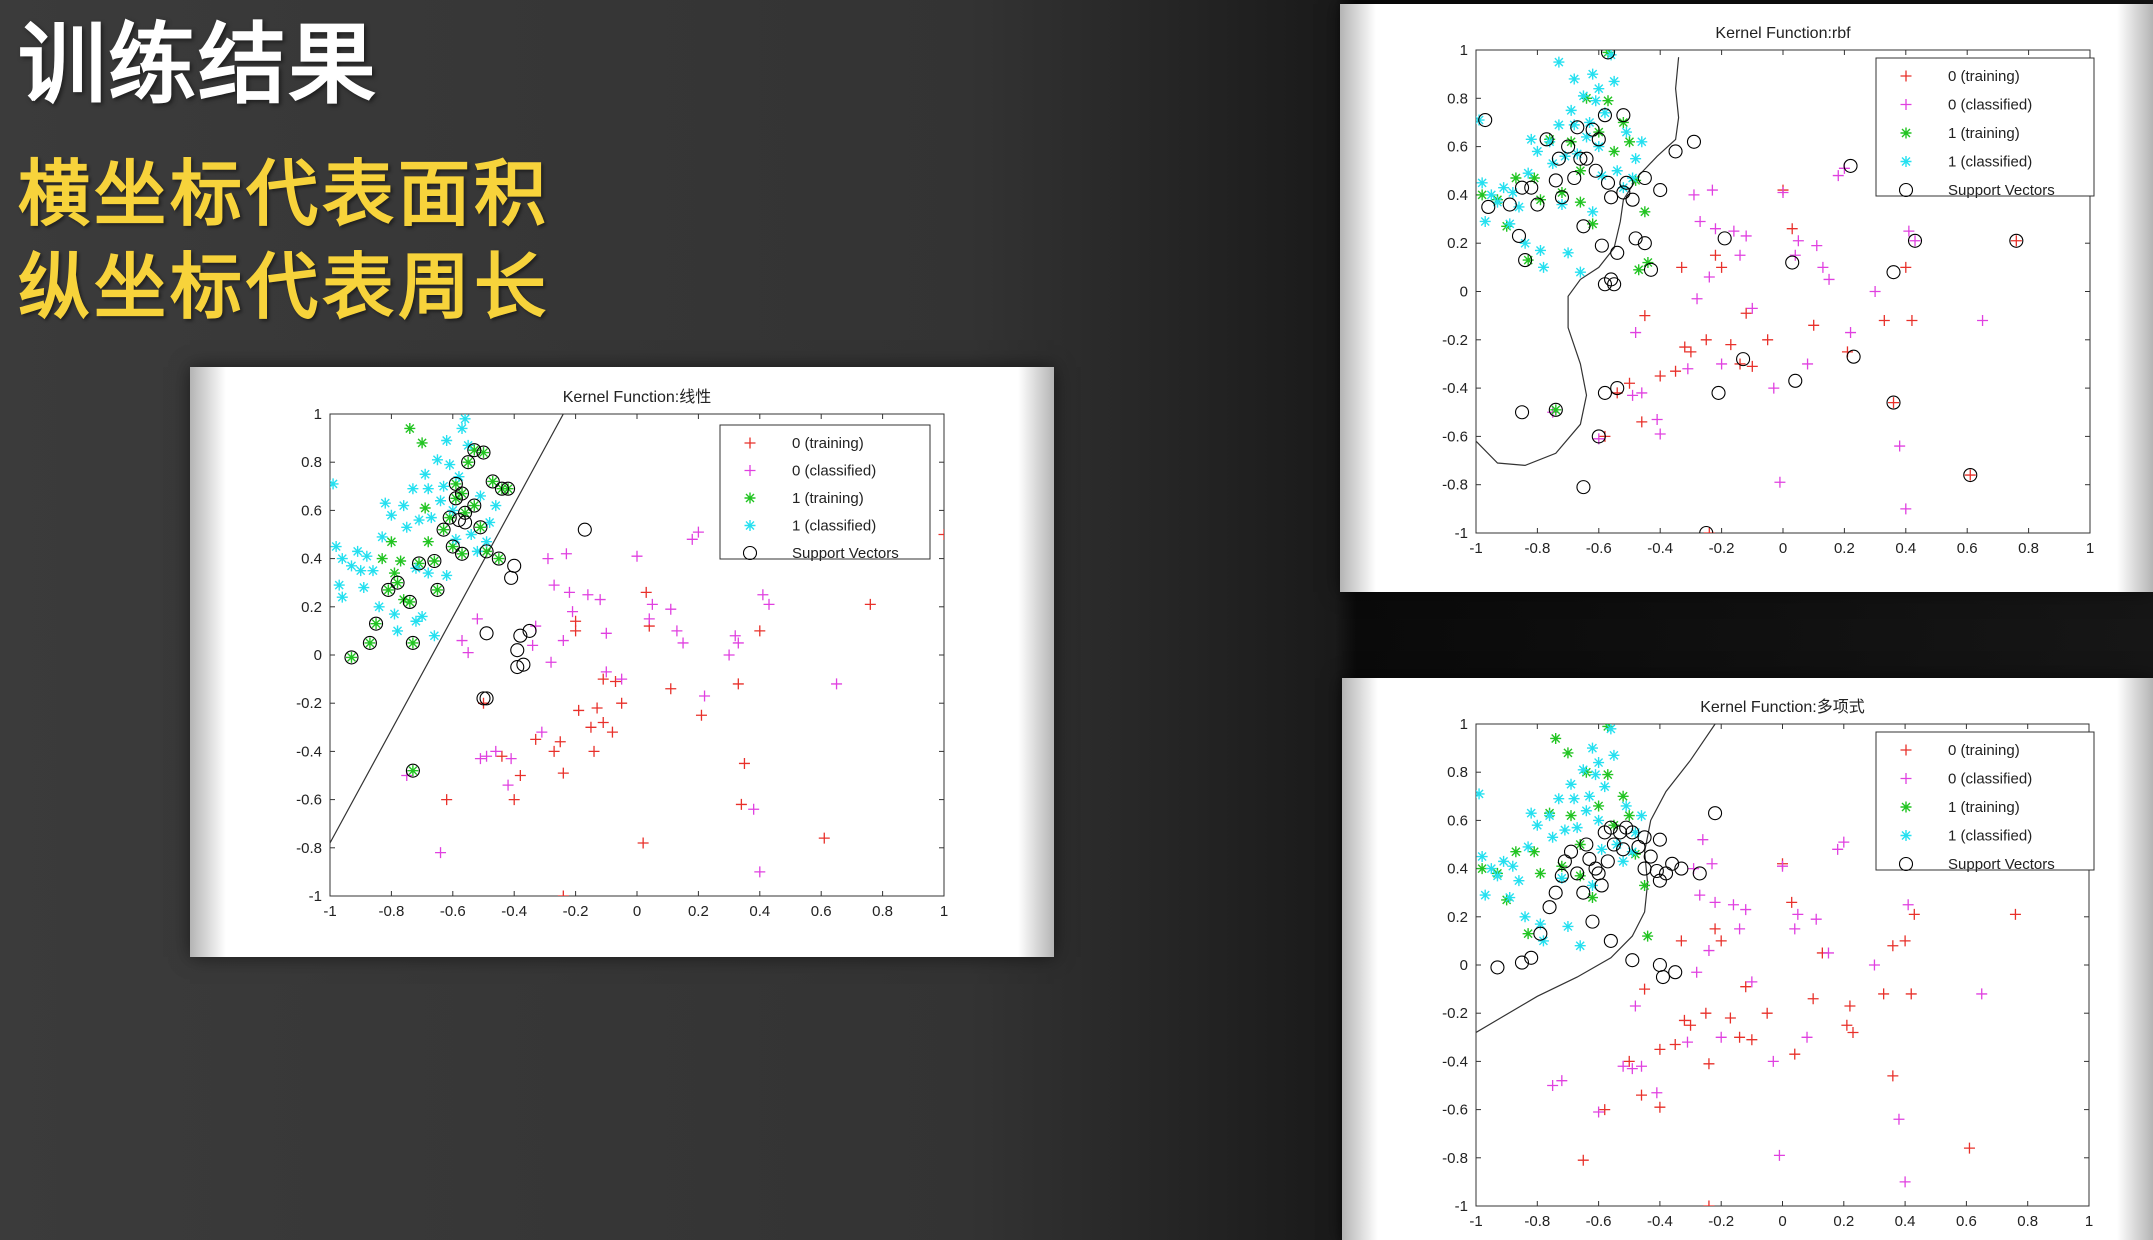 The image size is (2153, 1240). I want to click on y-tick-label: 1, so click(1464, 724).